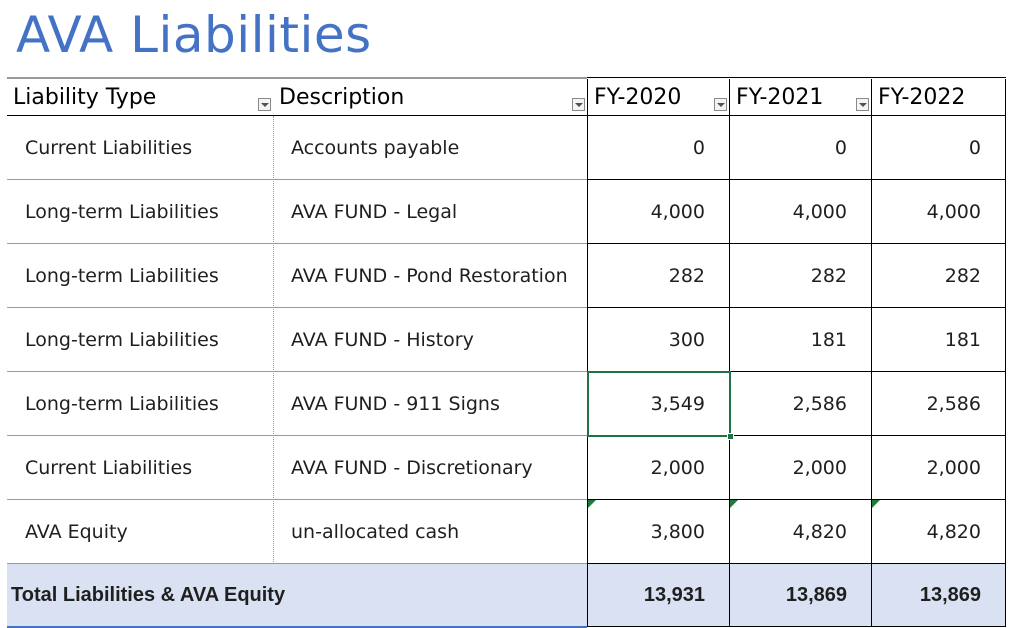  I want to click on cell-description: AVA FUND - Legal, so click(374, 212).